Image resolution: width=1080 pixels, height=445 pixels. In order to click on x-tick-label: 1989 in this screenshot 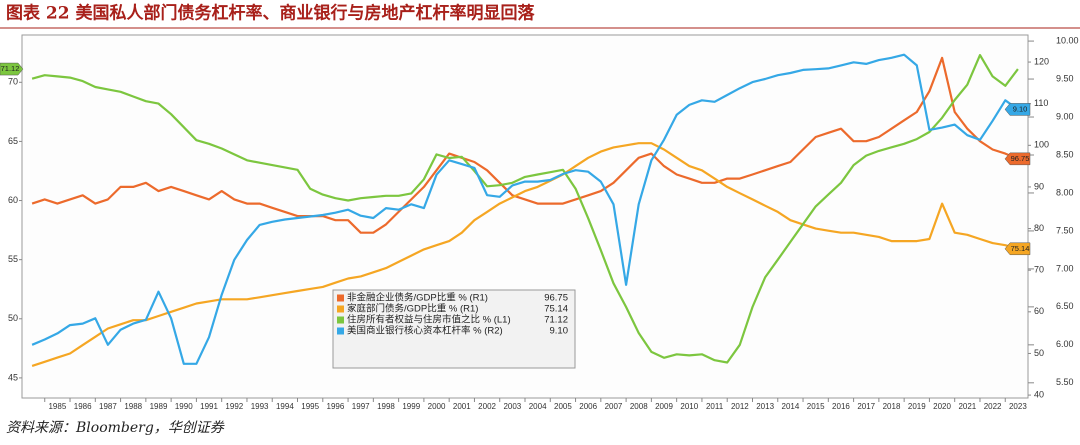, I will do `click(159, 406)`.